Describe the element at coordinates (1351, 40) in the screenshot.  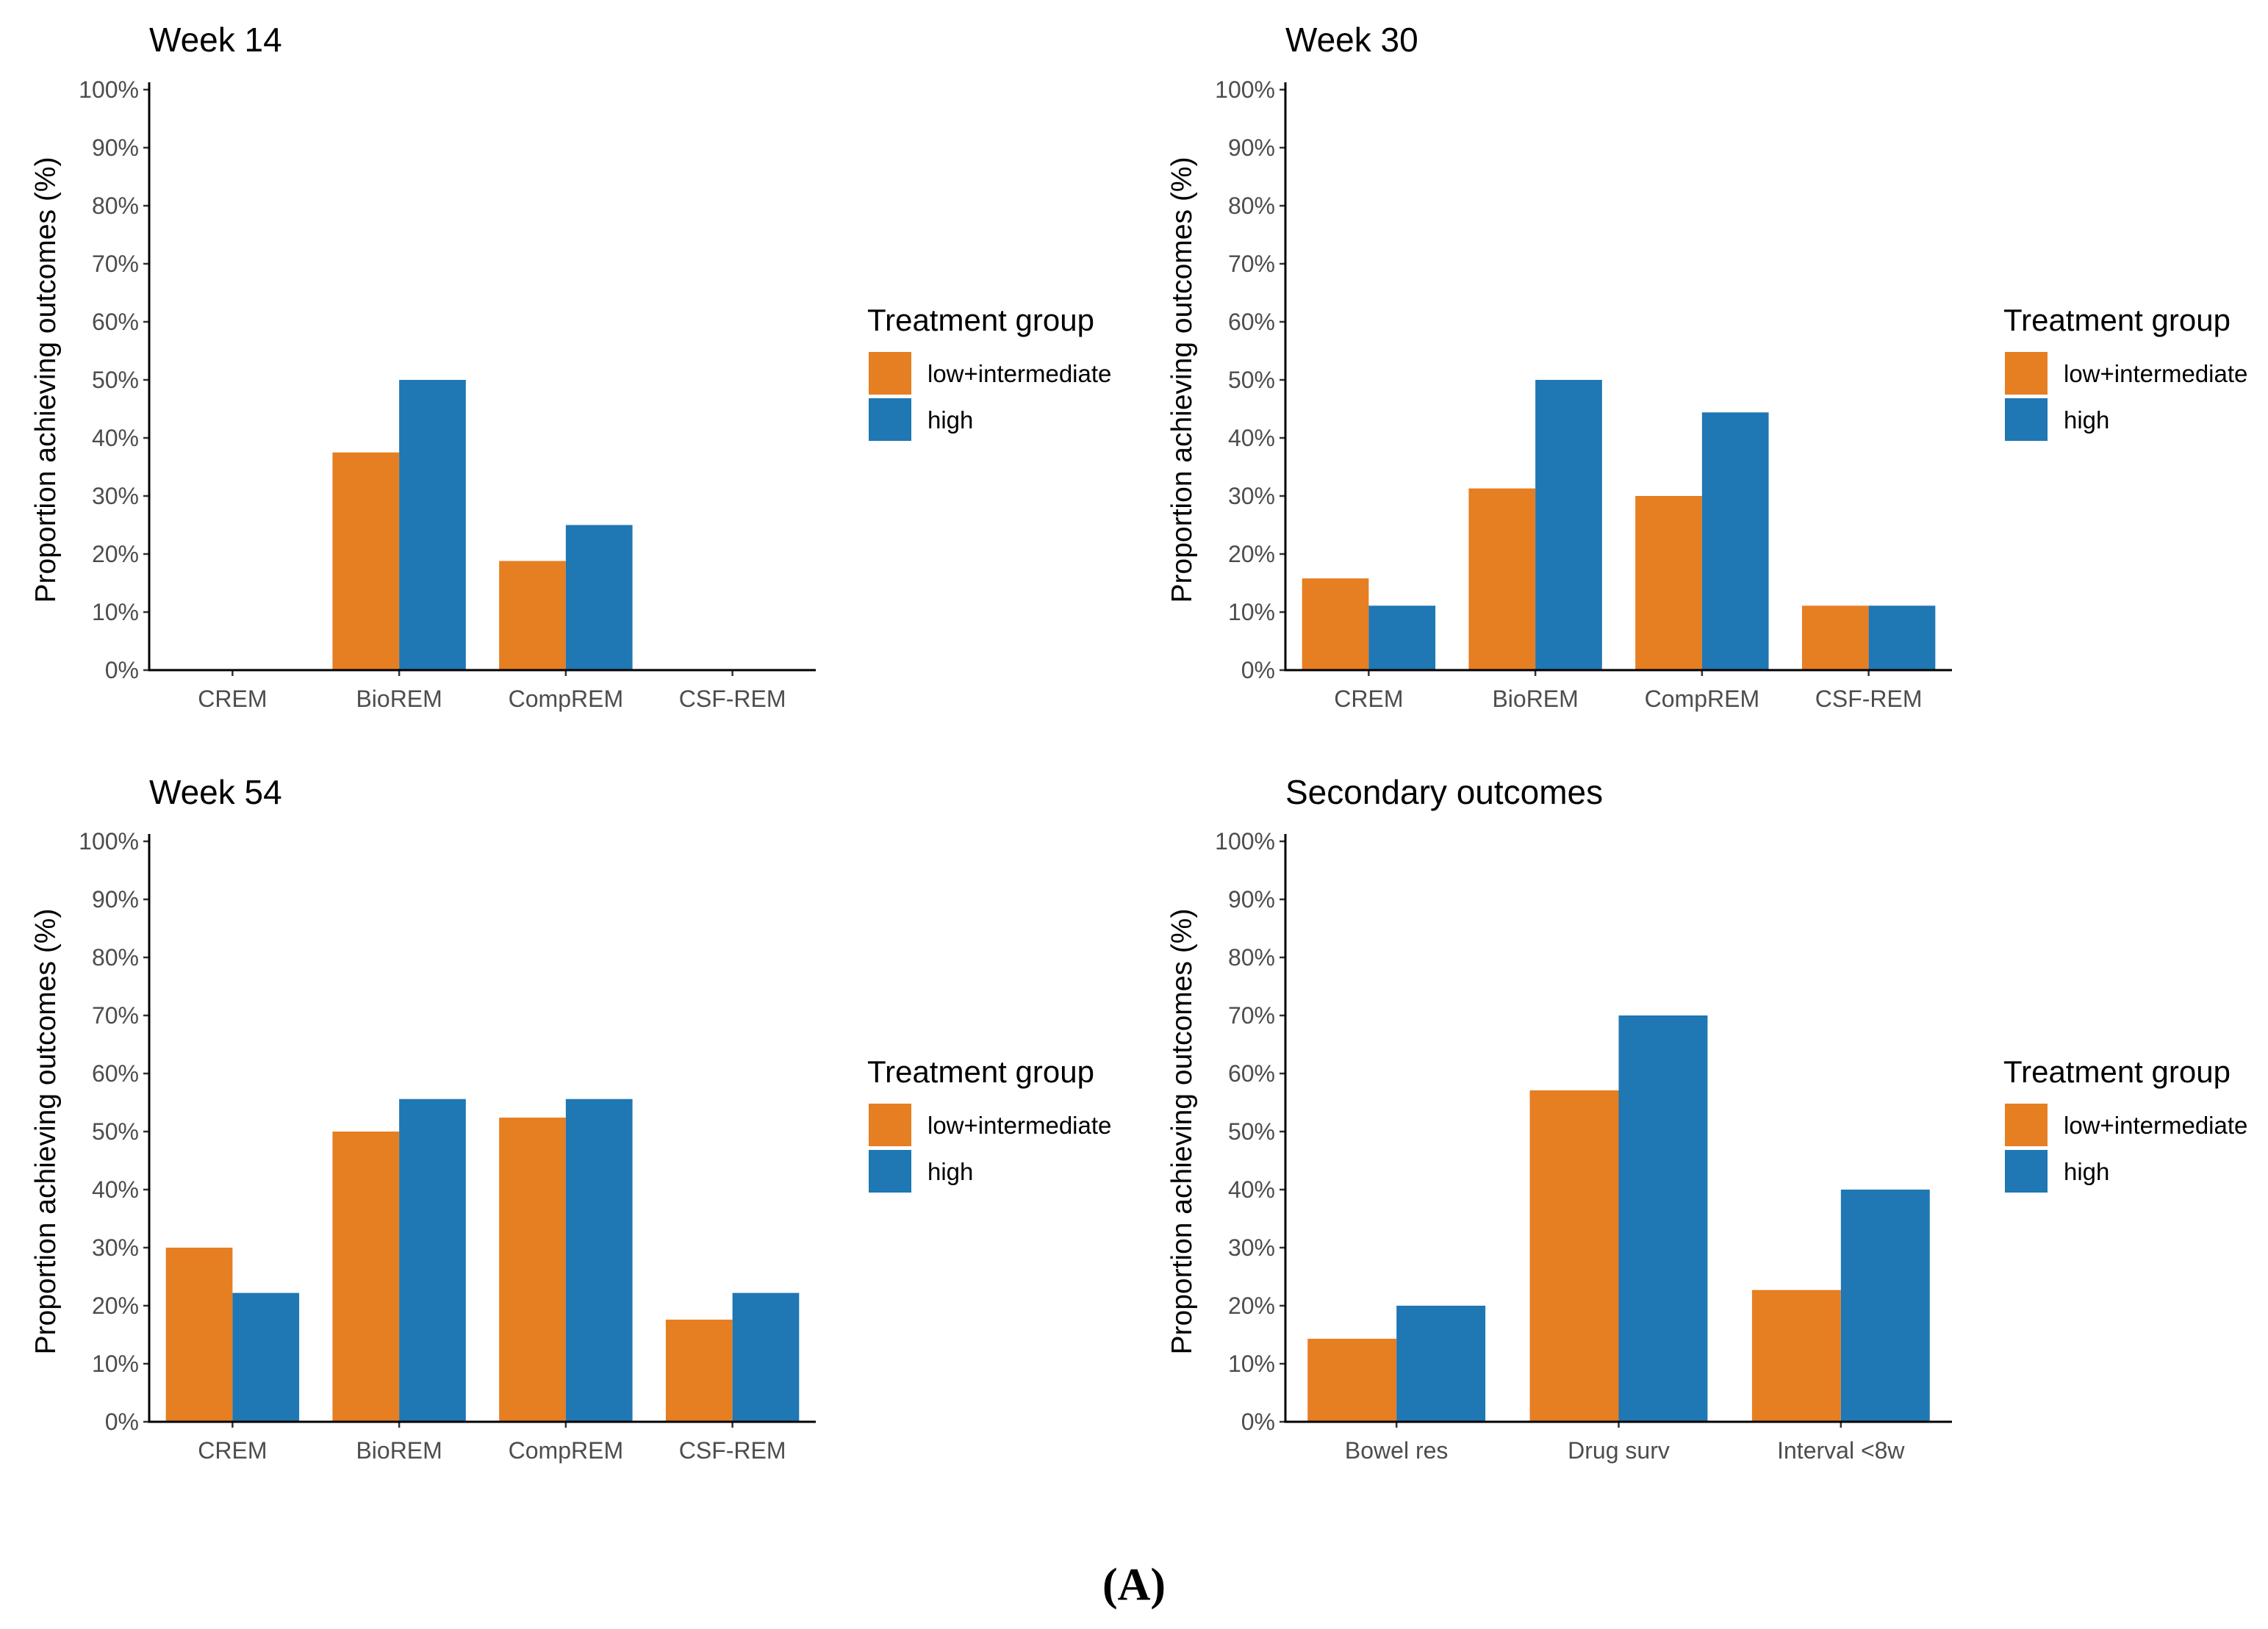
I see `chart-title: Week 30` at that location.